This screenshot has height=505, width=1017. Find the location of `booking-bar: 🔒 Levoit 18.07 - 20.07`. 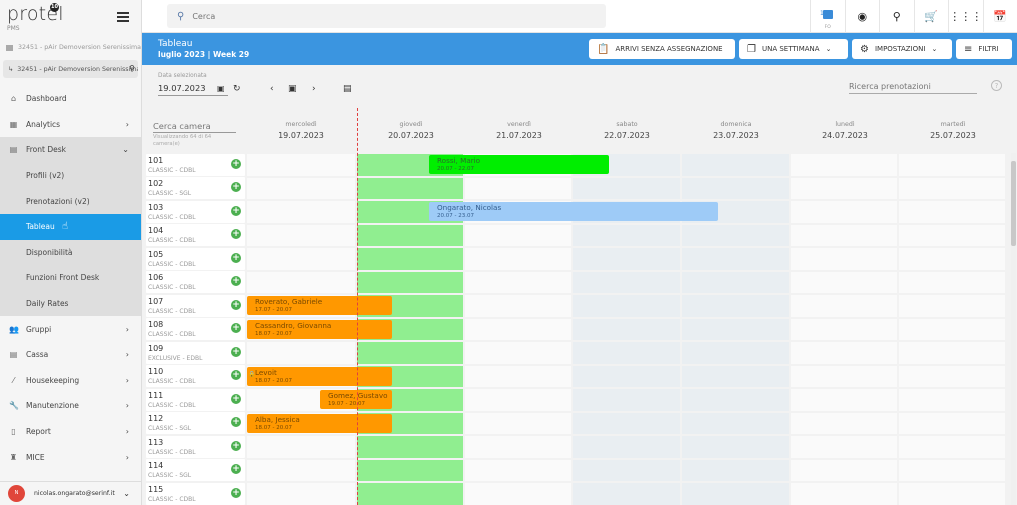

booking-bar: 🔒 Levoit 18.07 - 20.07 is located at coordinates (319, 376).